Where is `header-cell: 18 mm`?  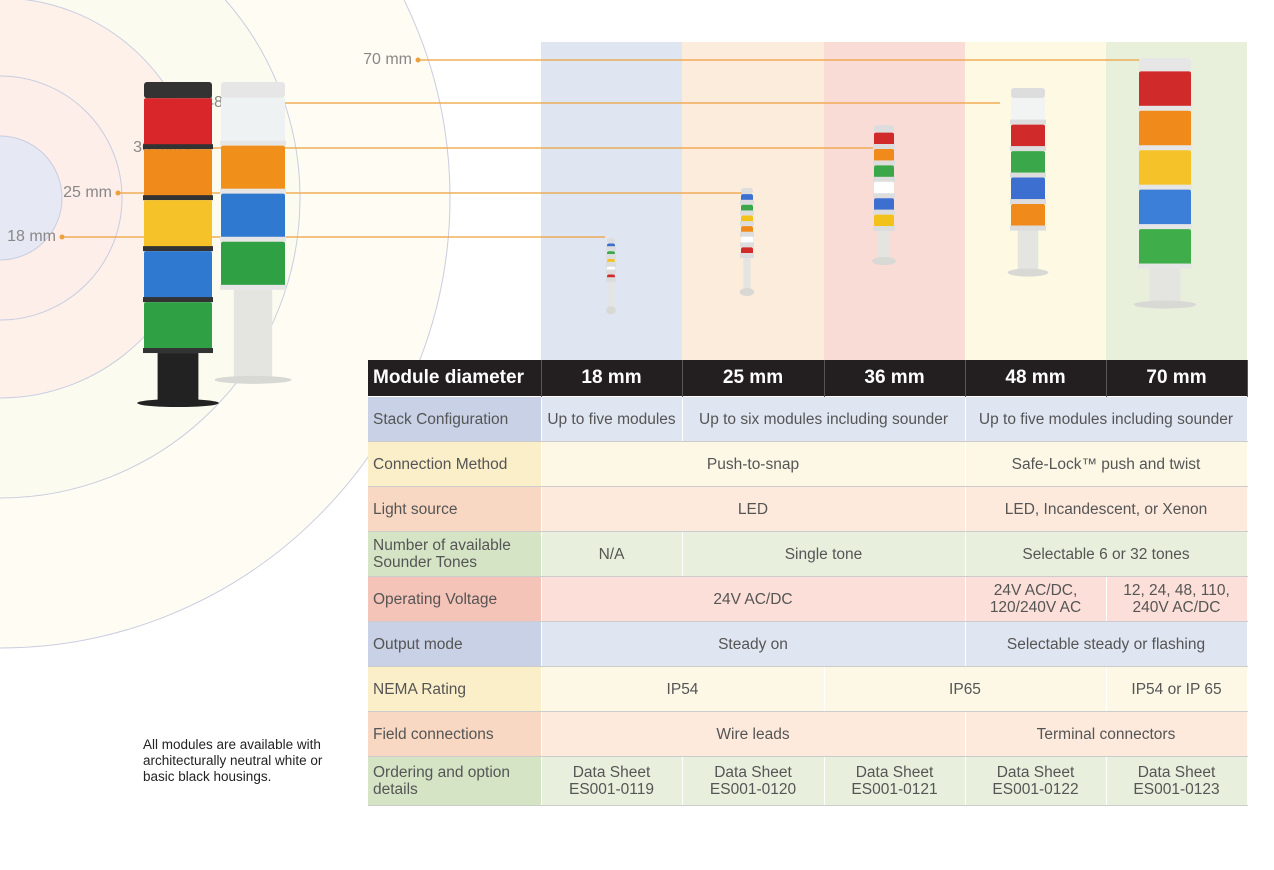 header-cell: 18 mm is located at coordinates (612, 378).